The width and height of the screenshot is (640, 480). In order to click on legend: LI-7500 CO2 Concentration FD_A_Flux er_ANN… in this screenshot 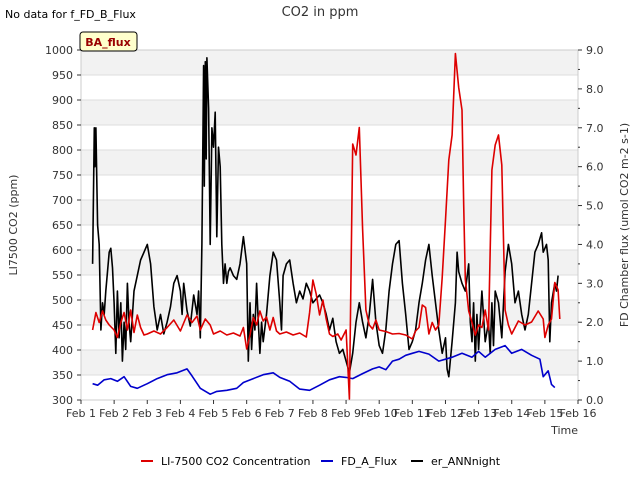, I will do `click(321, 461)`.